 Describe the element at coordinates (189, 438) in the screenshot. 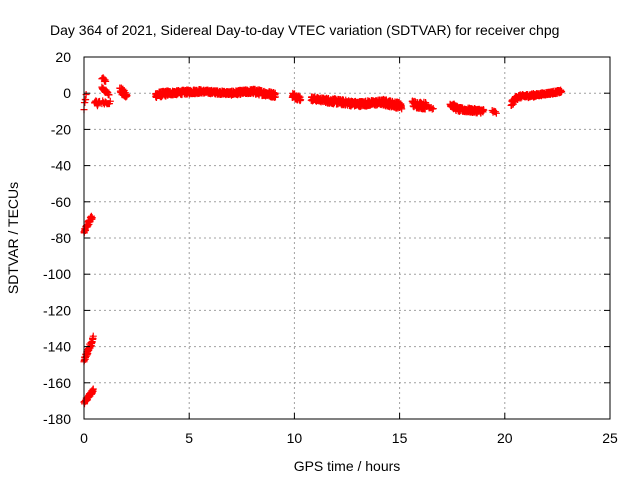

I see `x-tick-label: 5` at that location.